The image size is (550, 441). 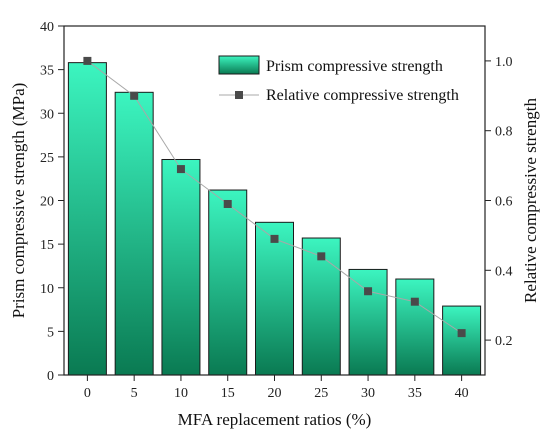 I want to click on y2-tick-label: 1.0, so click(x=504, y=62).